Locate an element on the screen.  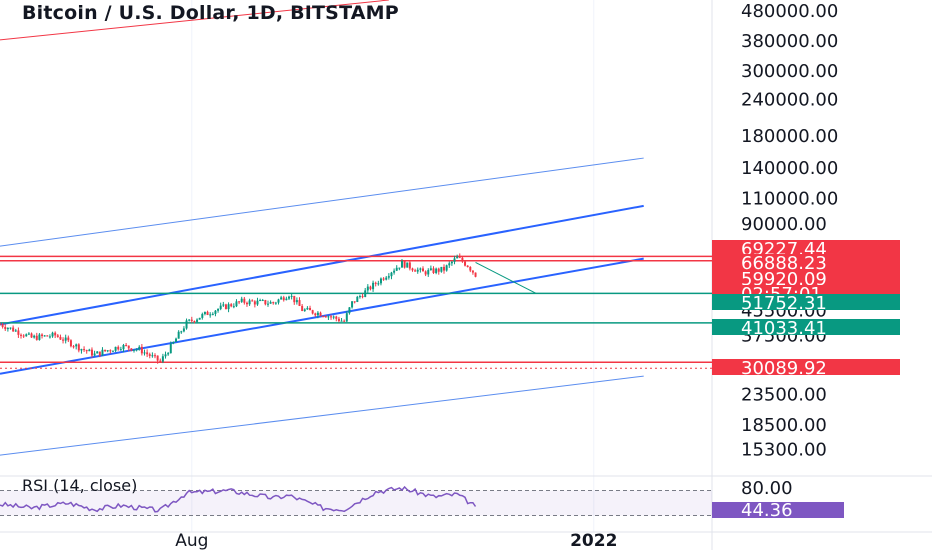
price-series is located at coordinates (238, 308).